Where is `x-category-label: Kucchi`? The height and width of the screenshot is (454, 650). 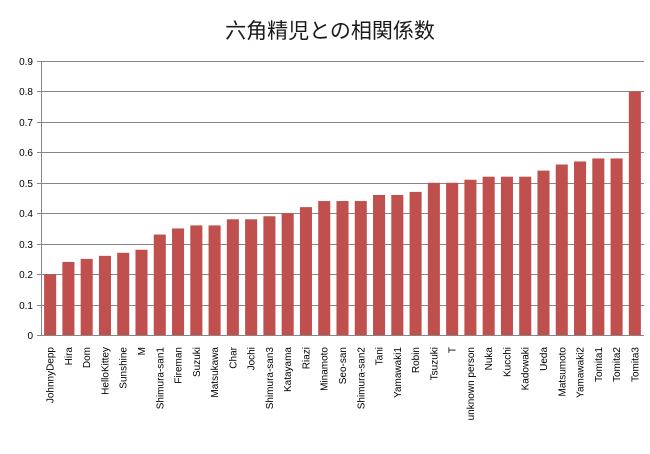 x-category-label: Kucchi is located at coordinates (507, 362).